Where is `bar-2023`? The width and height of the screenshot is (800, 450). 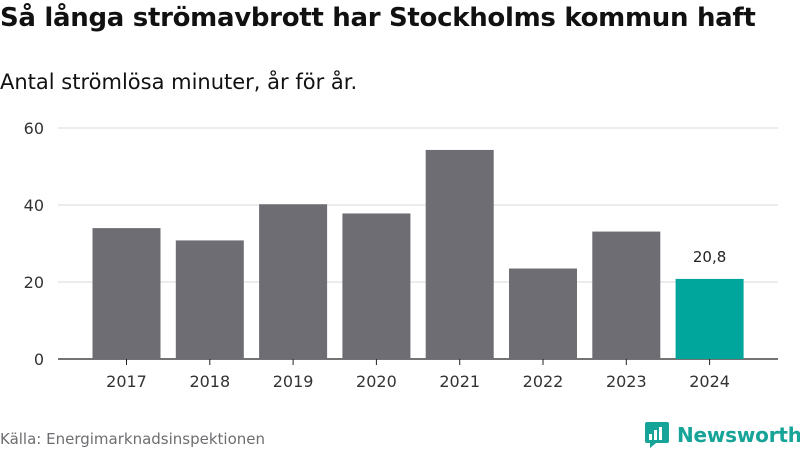 bar-2023 is located at coordinates (626, 295).